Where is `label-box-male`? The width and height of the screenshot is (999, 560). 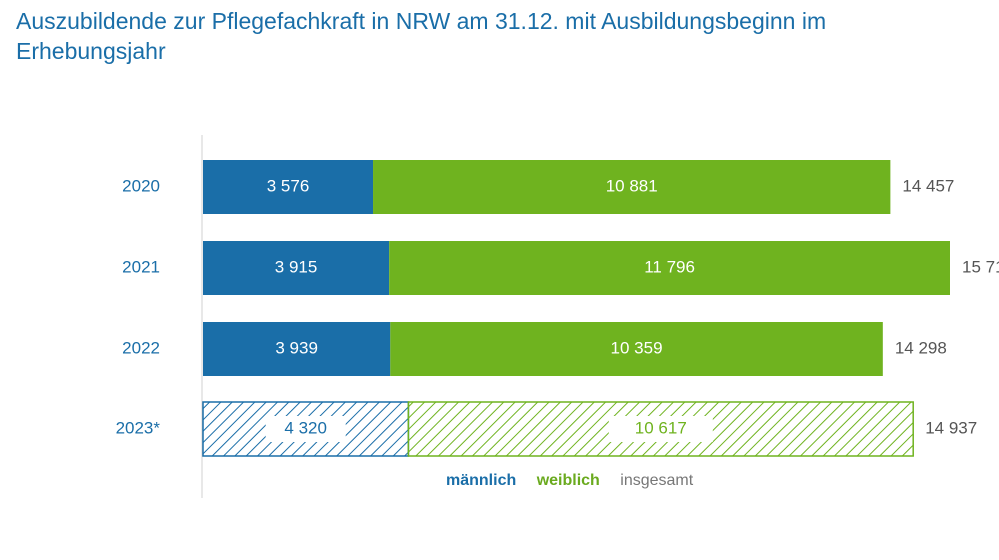
label-box-male is located at coordinates (305, 429).